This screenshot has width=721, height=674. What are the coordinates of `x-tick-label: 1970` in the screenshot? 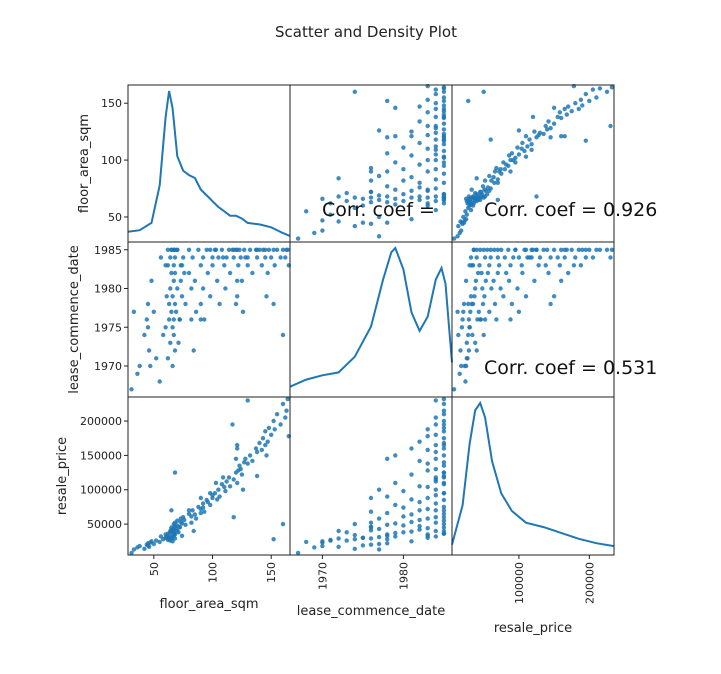 It's located at (322, 576).